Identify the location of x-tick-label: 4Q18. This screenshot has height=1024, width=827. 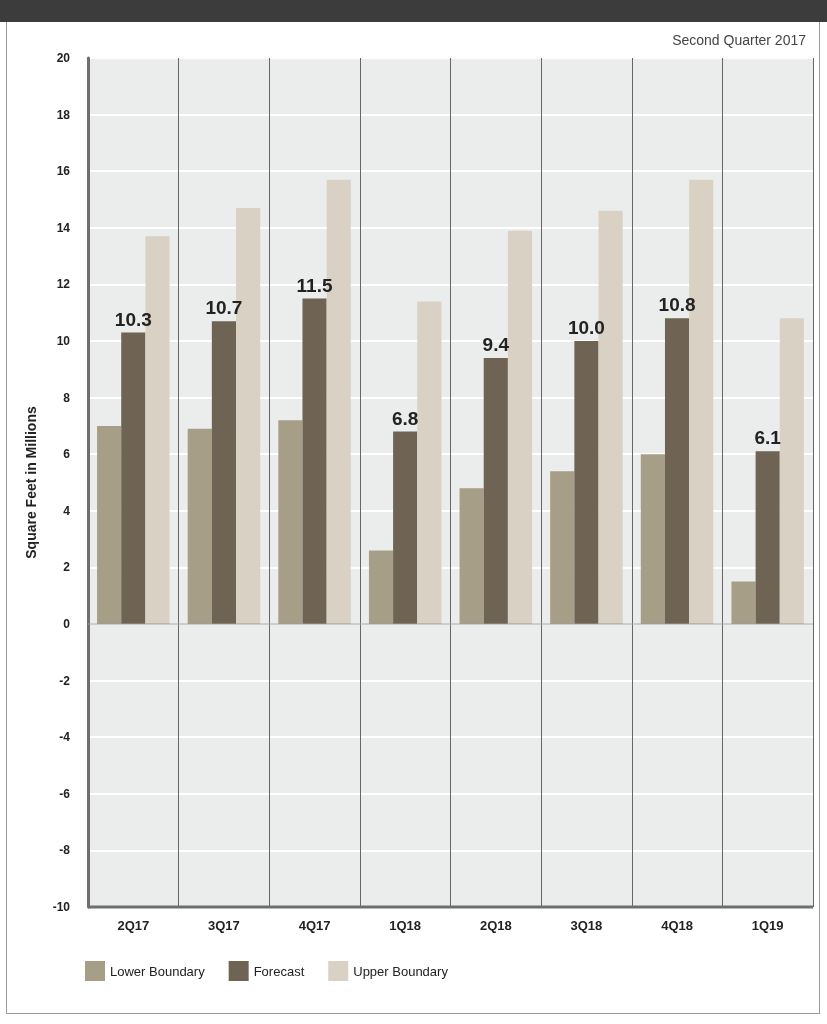
(677, 925).